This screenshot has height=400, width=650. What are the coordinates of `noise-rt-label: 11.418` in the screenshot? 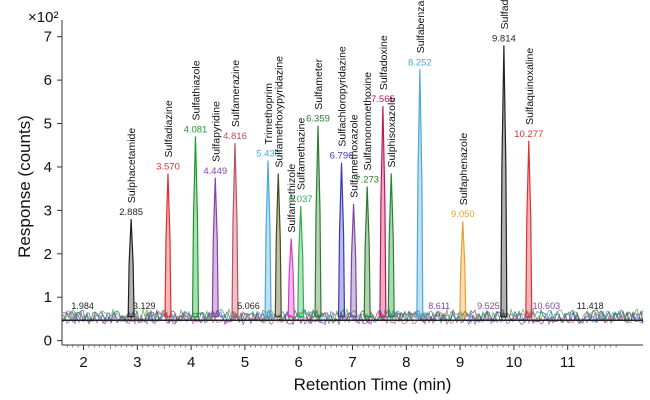 It's located at (590, 306).